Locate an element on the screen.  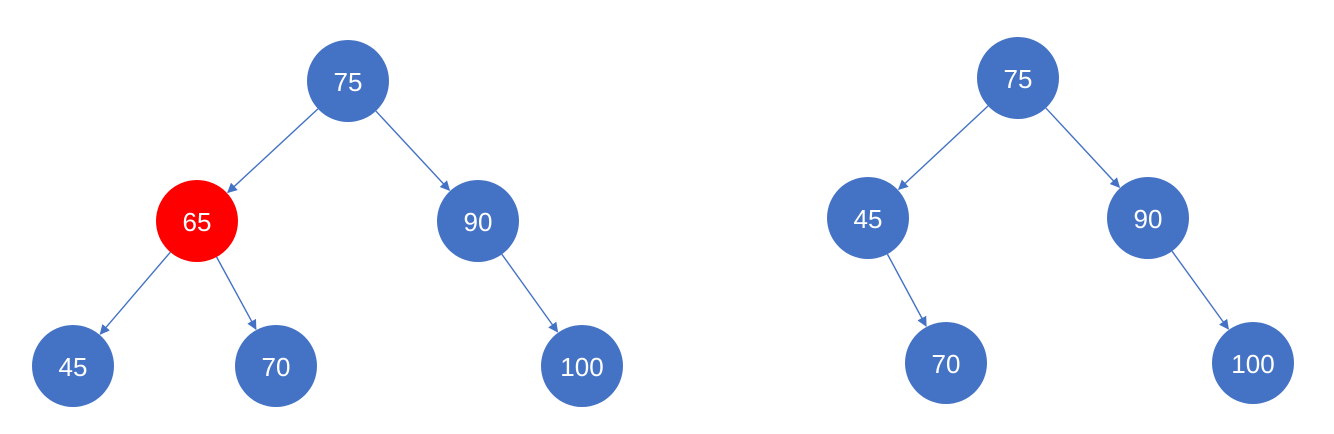
node-label: 65 is located at coordinates (197, 222).